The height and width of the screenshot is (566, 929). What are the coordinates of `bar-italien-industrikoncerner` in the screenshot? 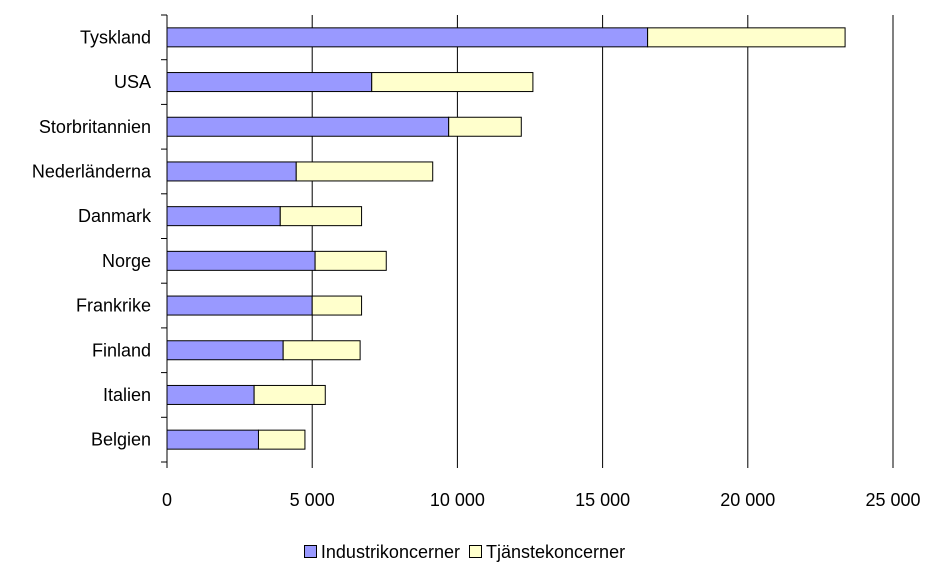 It's located at (210, 394).